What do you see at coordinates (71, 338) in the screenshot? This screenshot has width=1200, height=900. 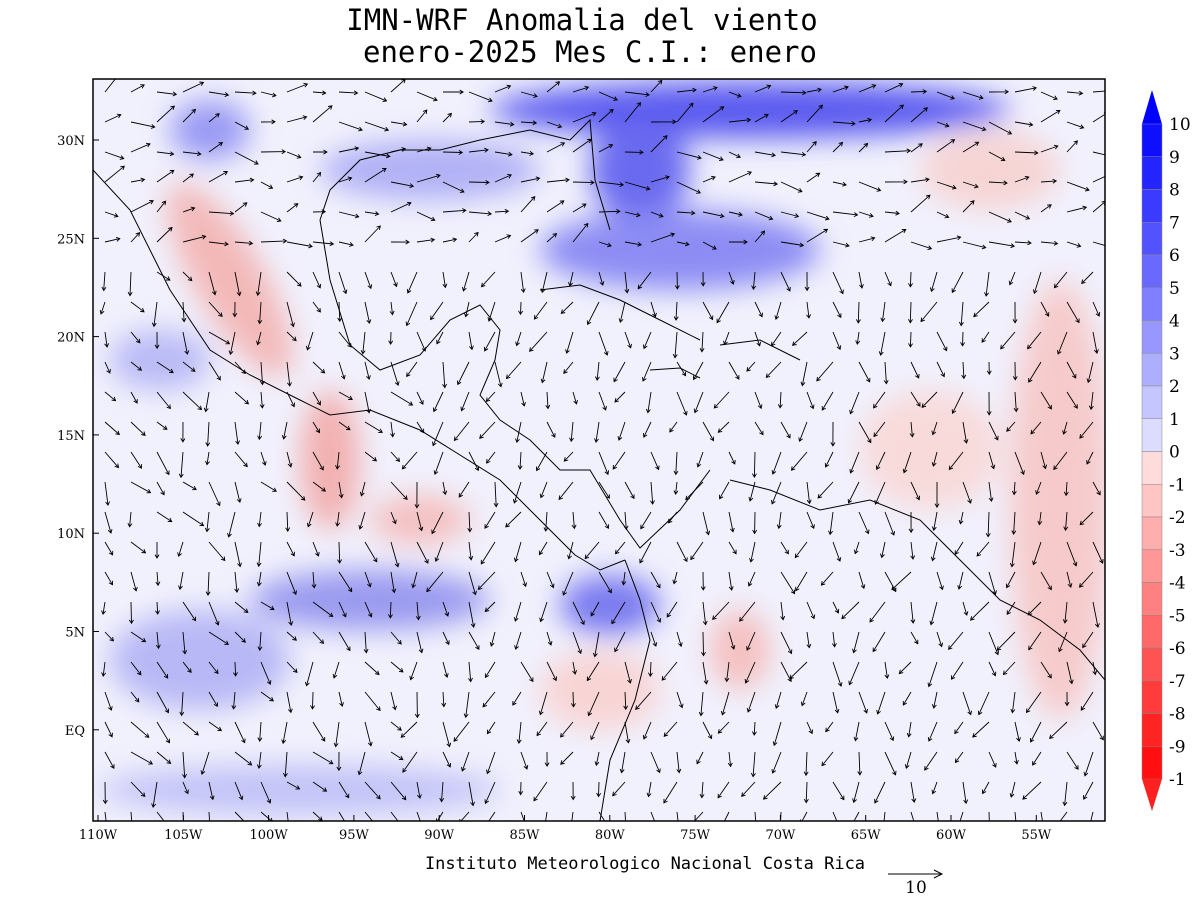 I see `lat-label: 20N` at bounding box center [71, 338].